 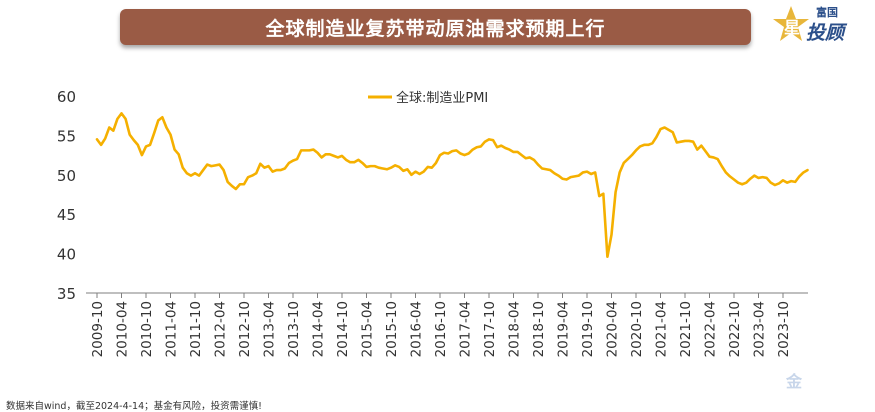 What do you see at coordinates (294, 329) in the screenshot?
I see `x-tick-label: 2013-10` at bounding box center [294, 329].